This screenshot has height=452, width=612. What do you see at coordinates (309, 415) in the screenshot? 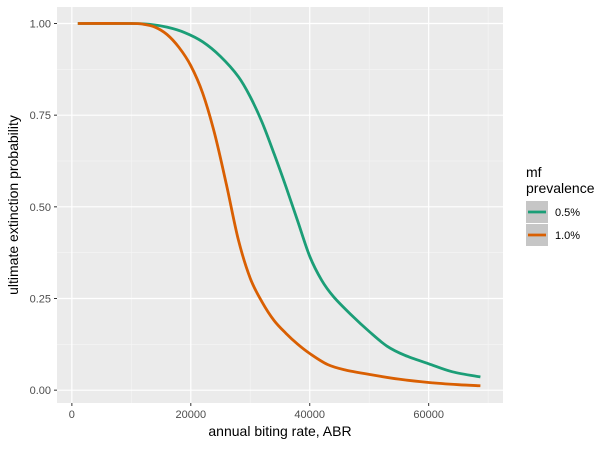
I see `x-tick-label: 40000` at bounding box center [309, 415].